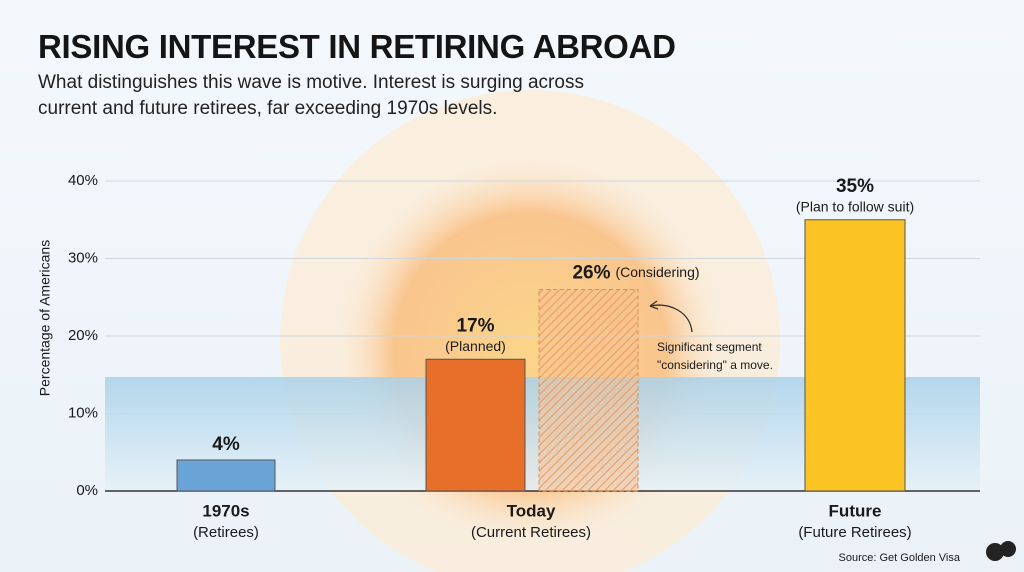 The width and height of the screenshot is (1024, 572). Describe the element at coordinates (658, 272) in the screenshot. I see `value-note: (Considering)` at that location.